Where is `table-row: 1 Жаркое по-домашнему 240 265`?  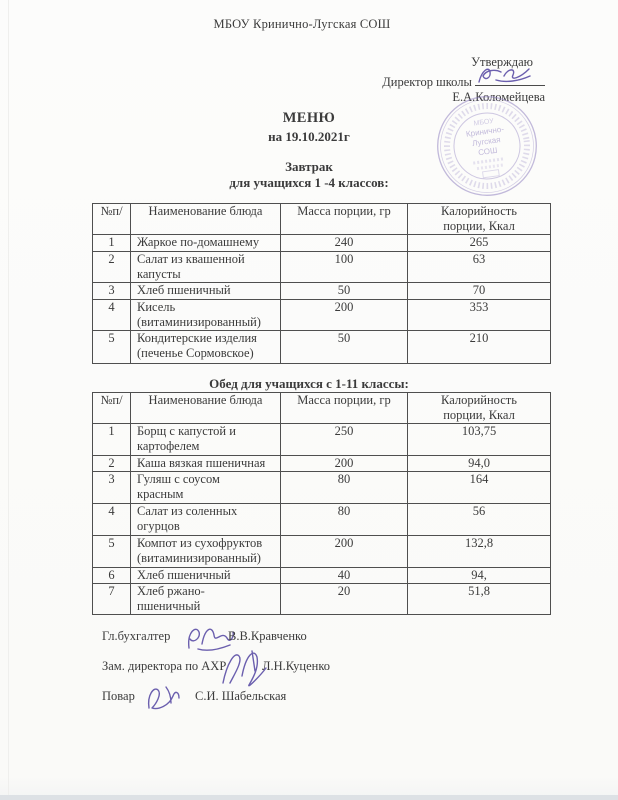
table-row: 1 Жаркое по-домашнему 240 265 is located at coordinates (321, 243).